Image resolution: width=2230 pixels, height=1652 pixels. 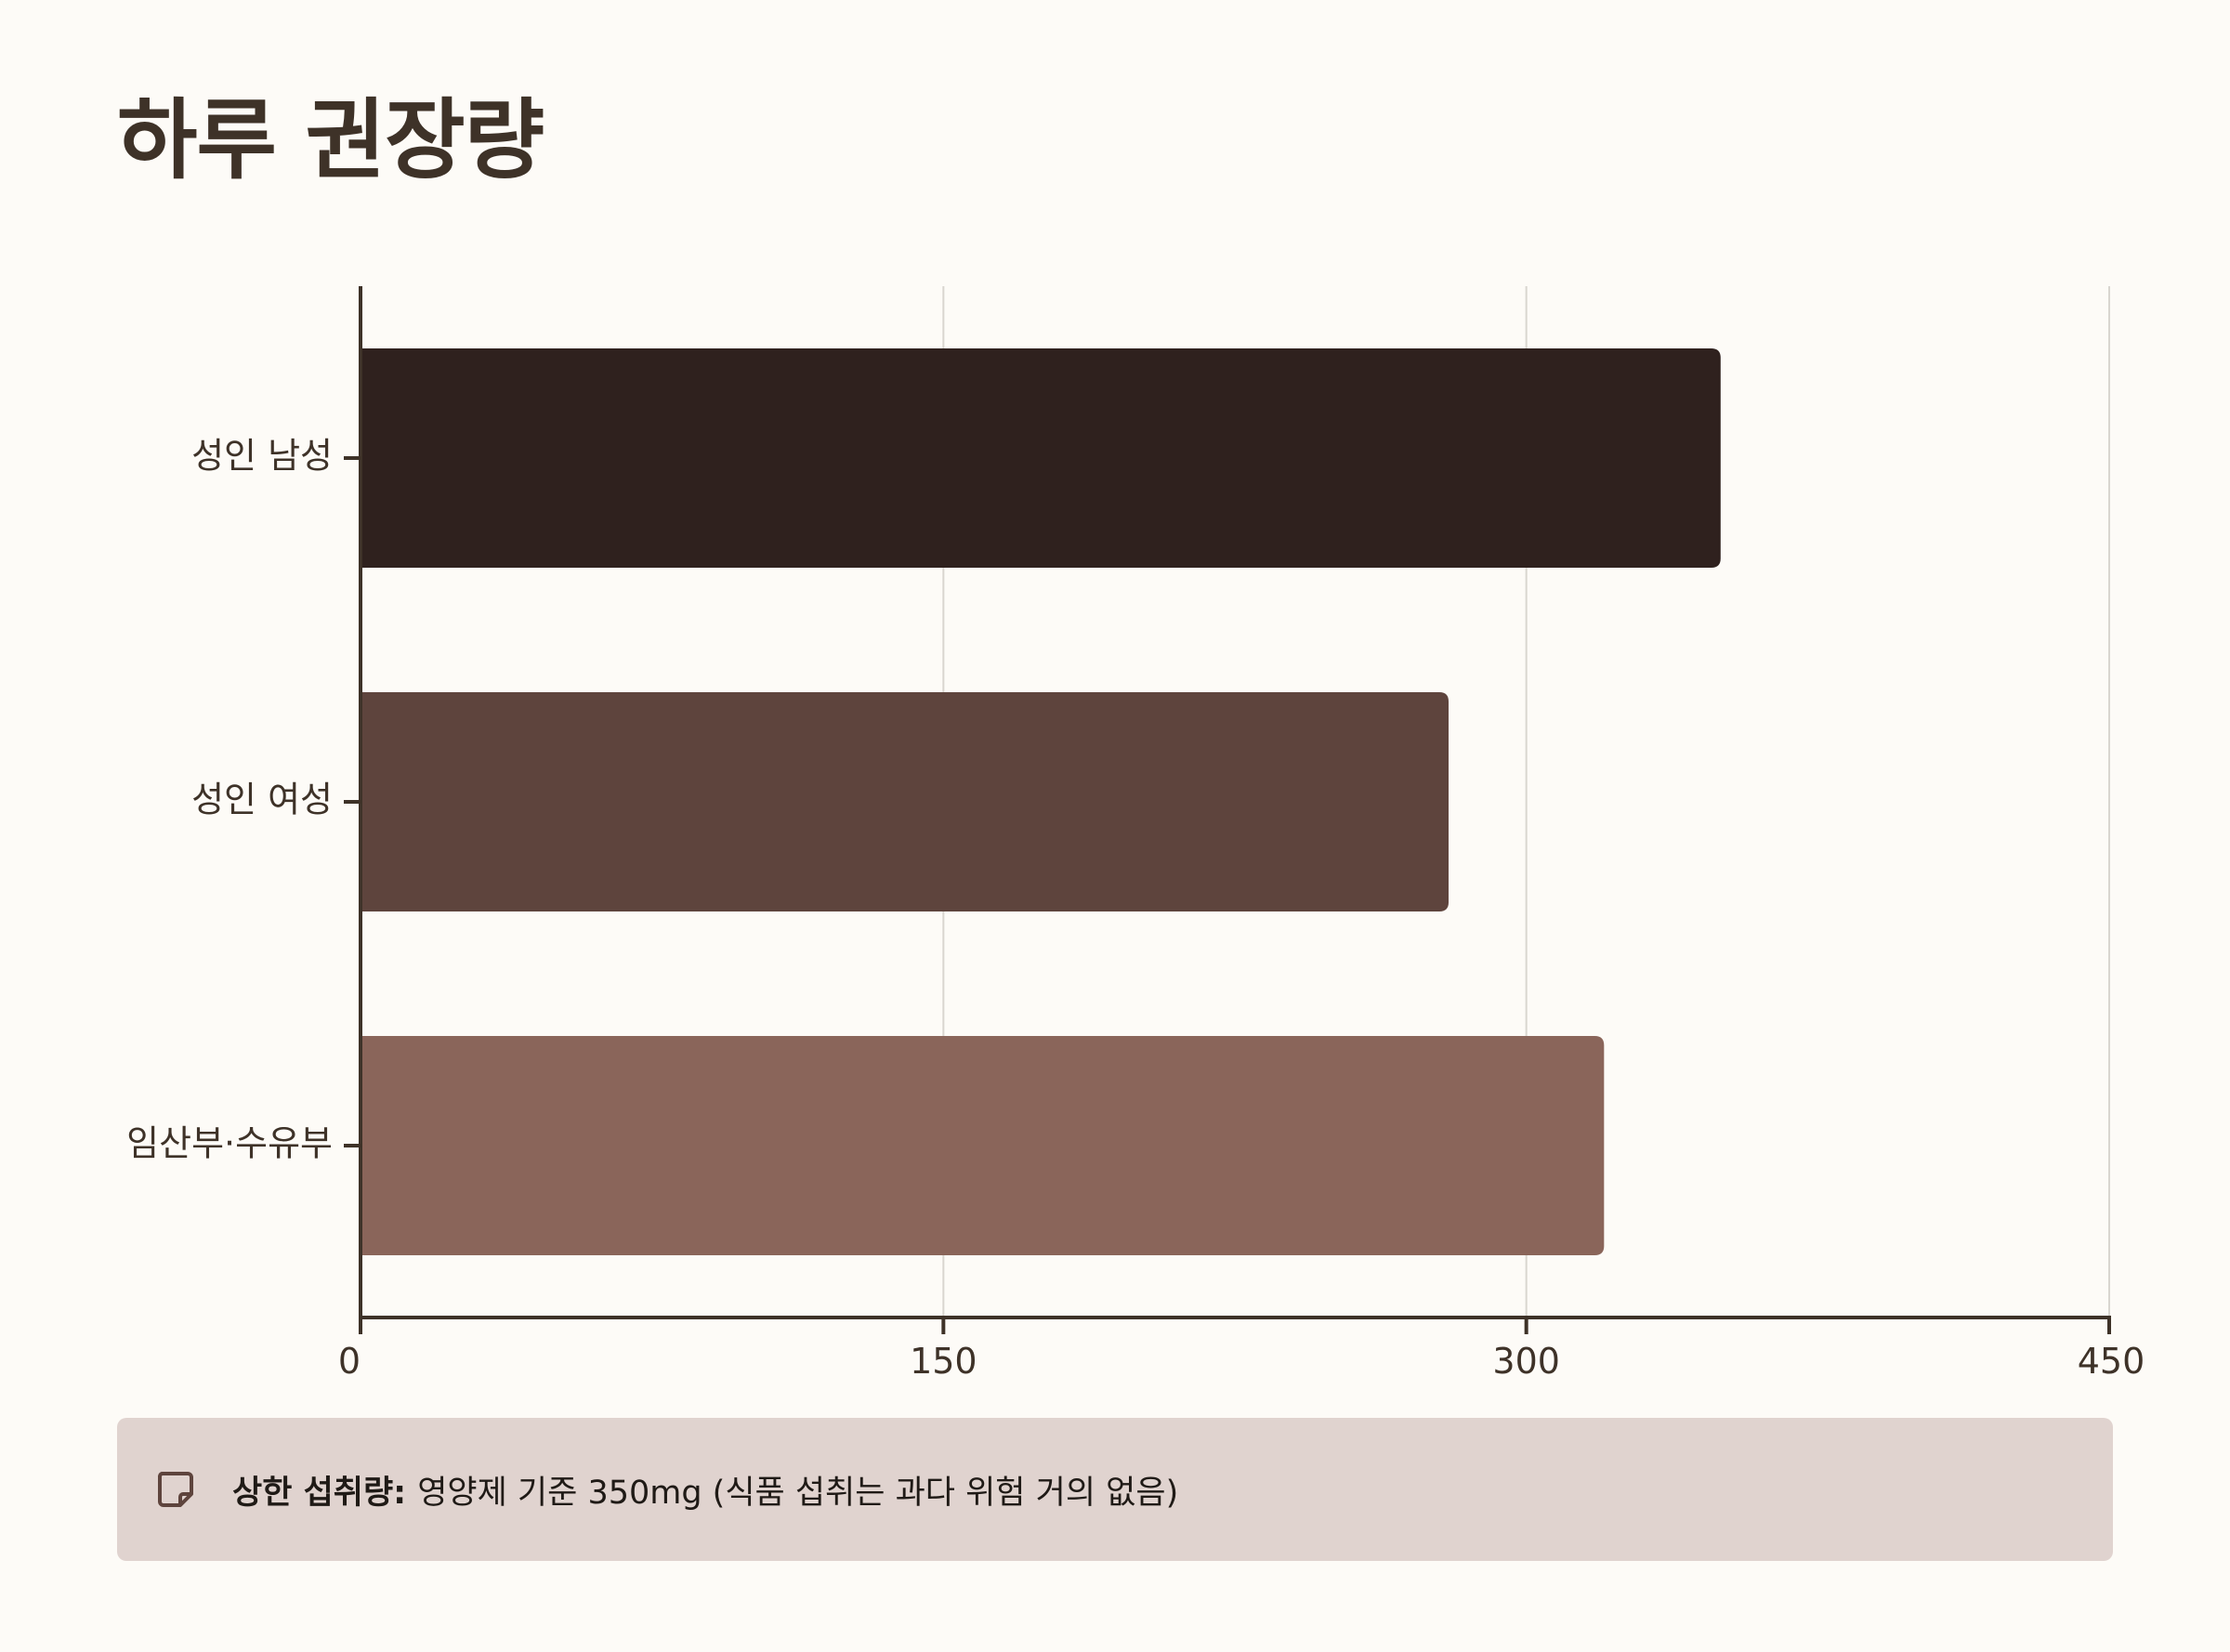 What do you see at coordinates (349, 1361) in the screenshot?
I see `x-tick-label-0: 0` at bounding box center [349, 1361].